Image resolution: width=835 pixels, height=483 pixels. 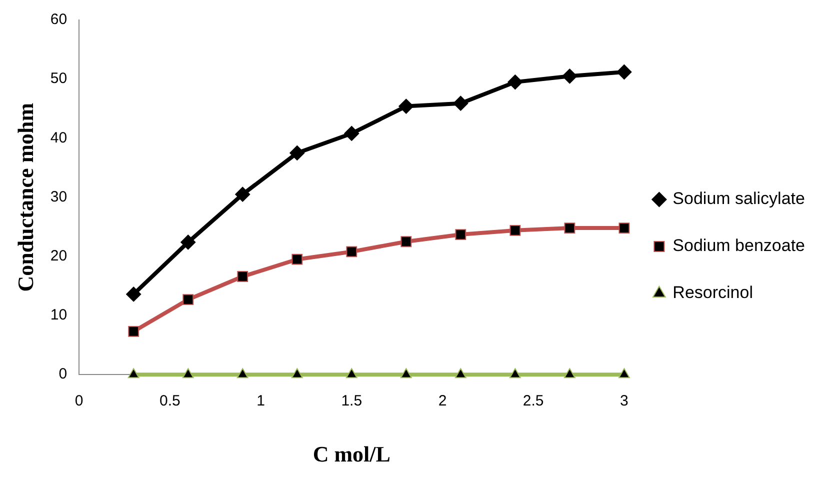 What do you see at coordinates (59, 137) in the screenshot?
I see `y-tick-label: 40` at bounding box center [59, 137].